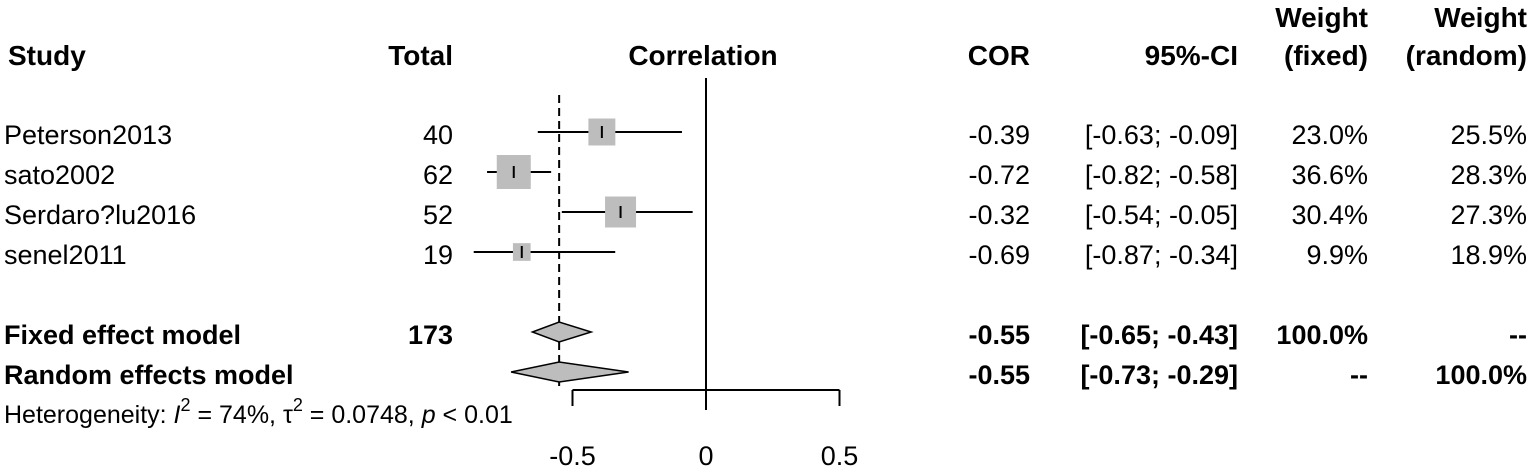  I want to click on study-cor: -0.69, so click(999, 255).